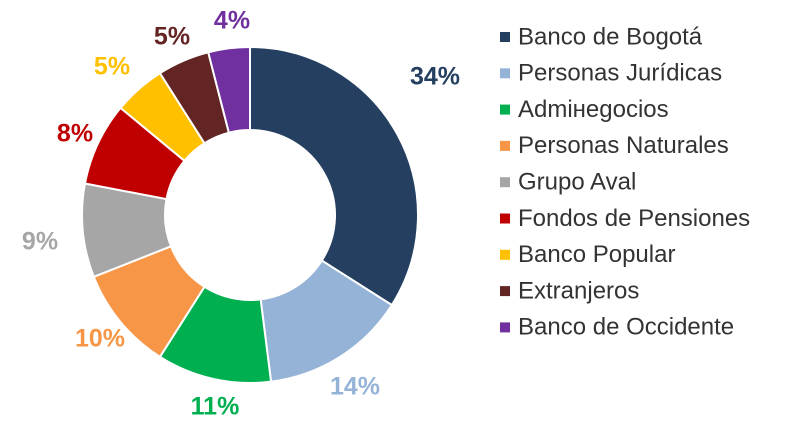  I want to click on legend-label: Banco de Bogotá, so click(610, 36).